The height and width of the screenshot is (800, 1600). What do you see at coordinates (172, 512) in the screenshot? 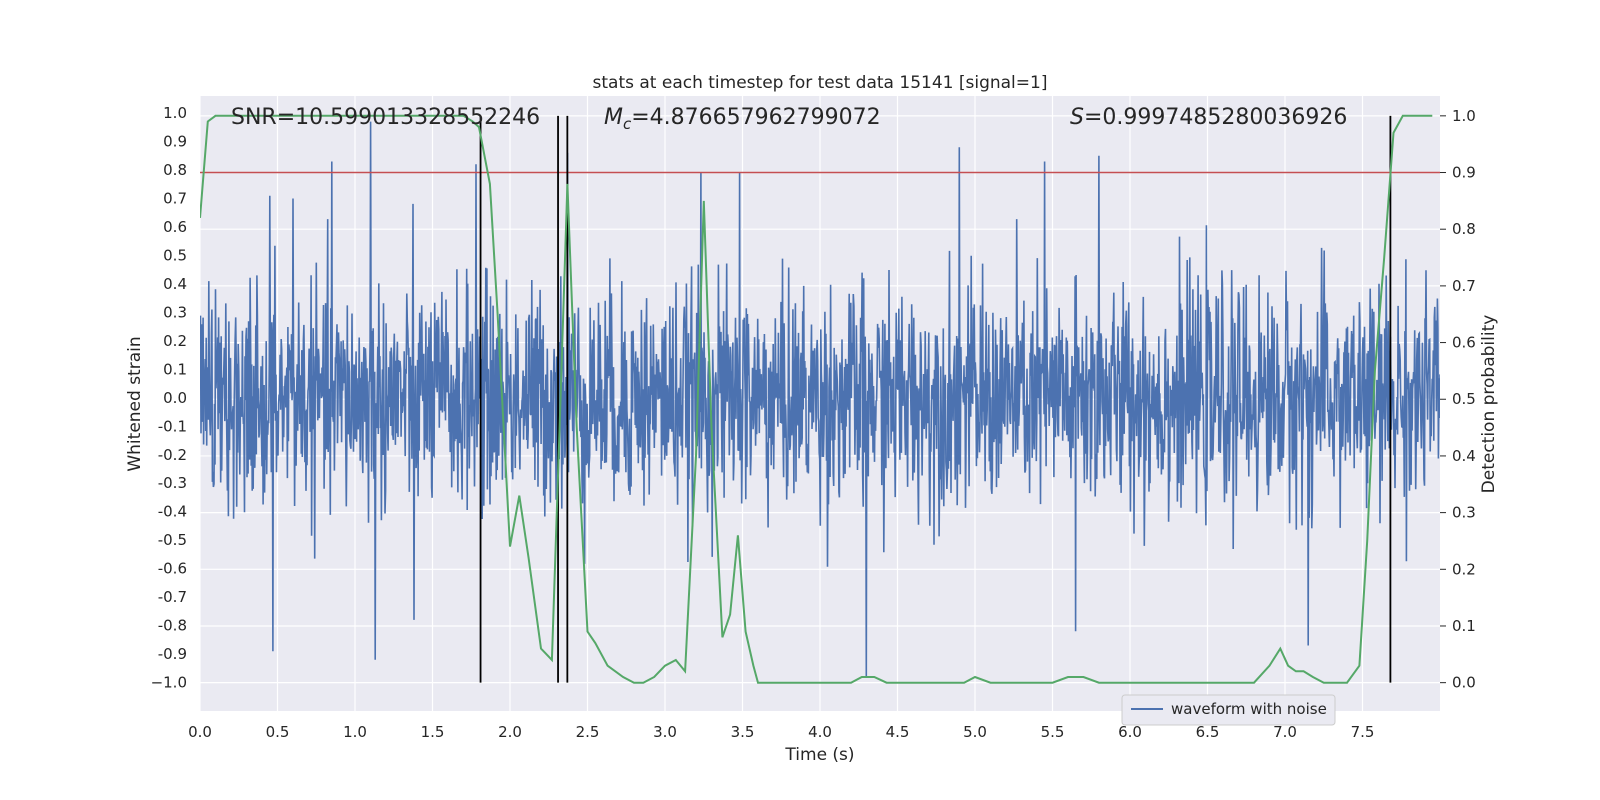
I see `left-tick-label: -0.4` at bounding box center [172, 512].